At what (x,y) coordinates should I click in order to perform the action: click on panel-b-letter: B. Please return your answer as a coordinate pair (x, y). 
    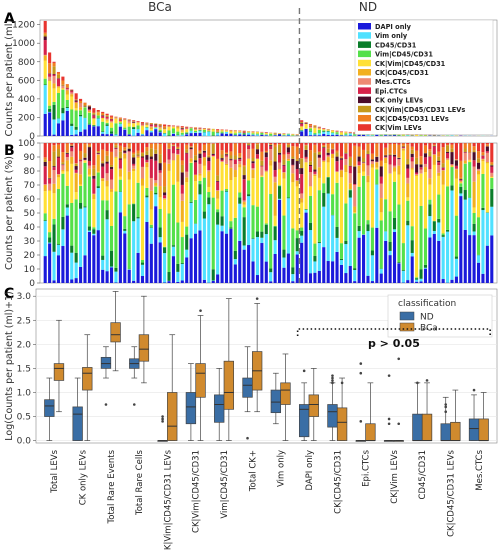
    Looking at the image, I should click on (9, 151).